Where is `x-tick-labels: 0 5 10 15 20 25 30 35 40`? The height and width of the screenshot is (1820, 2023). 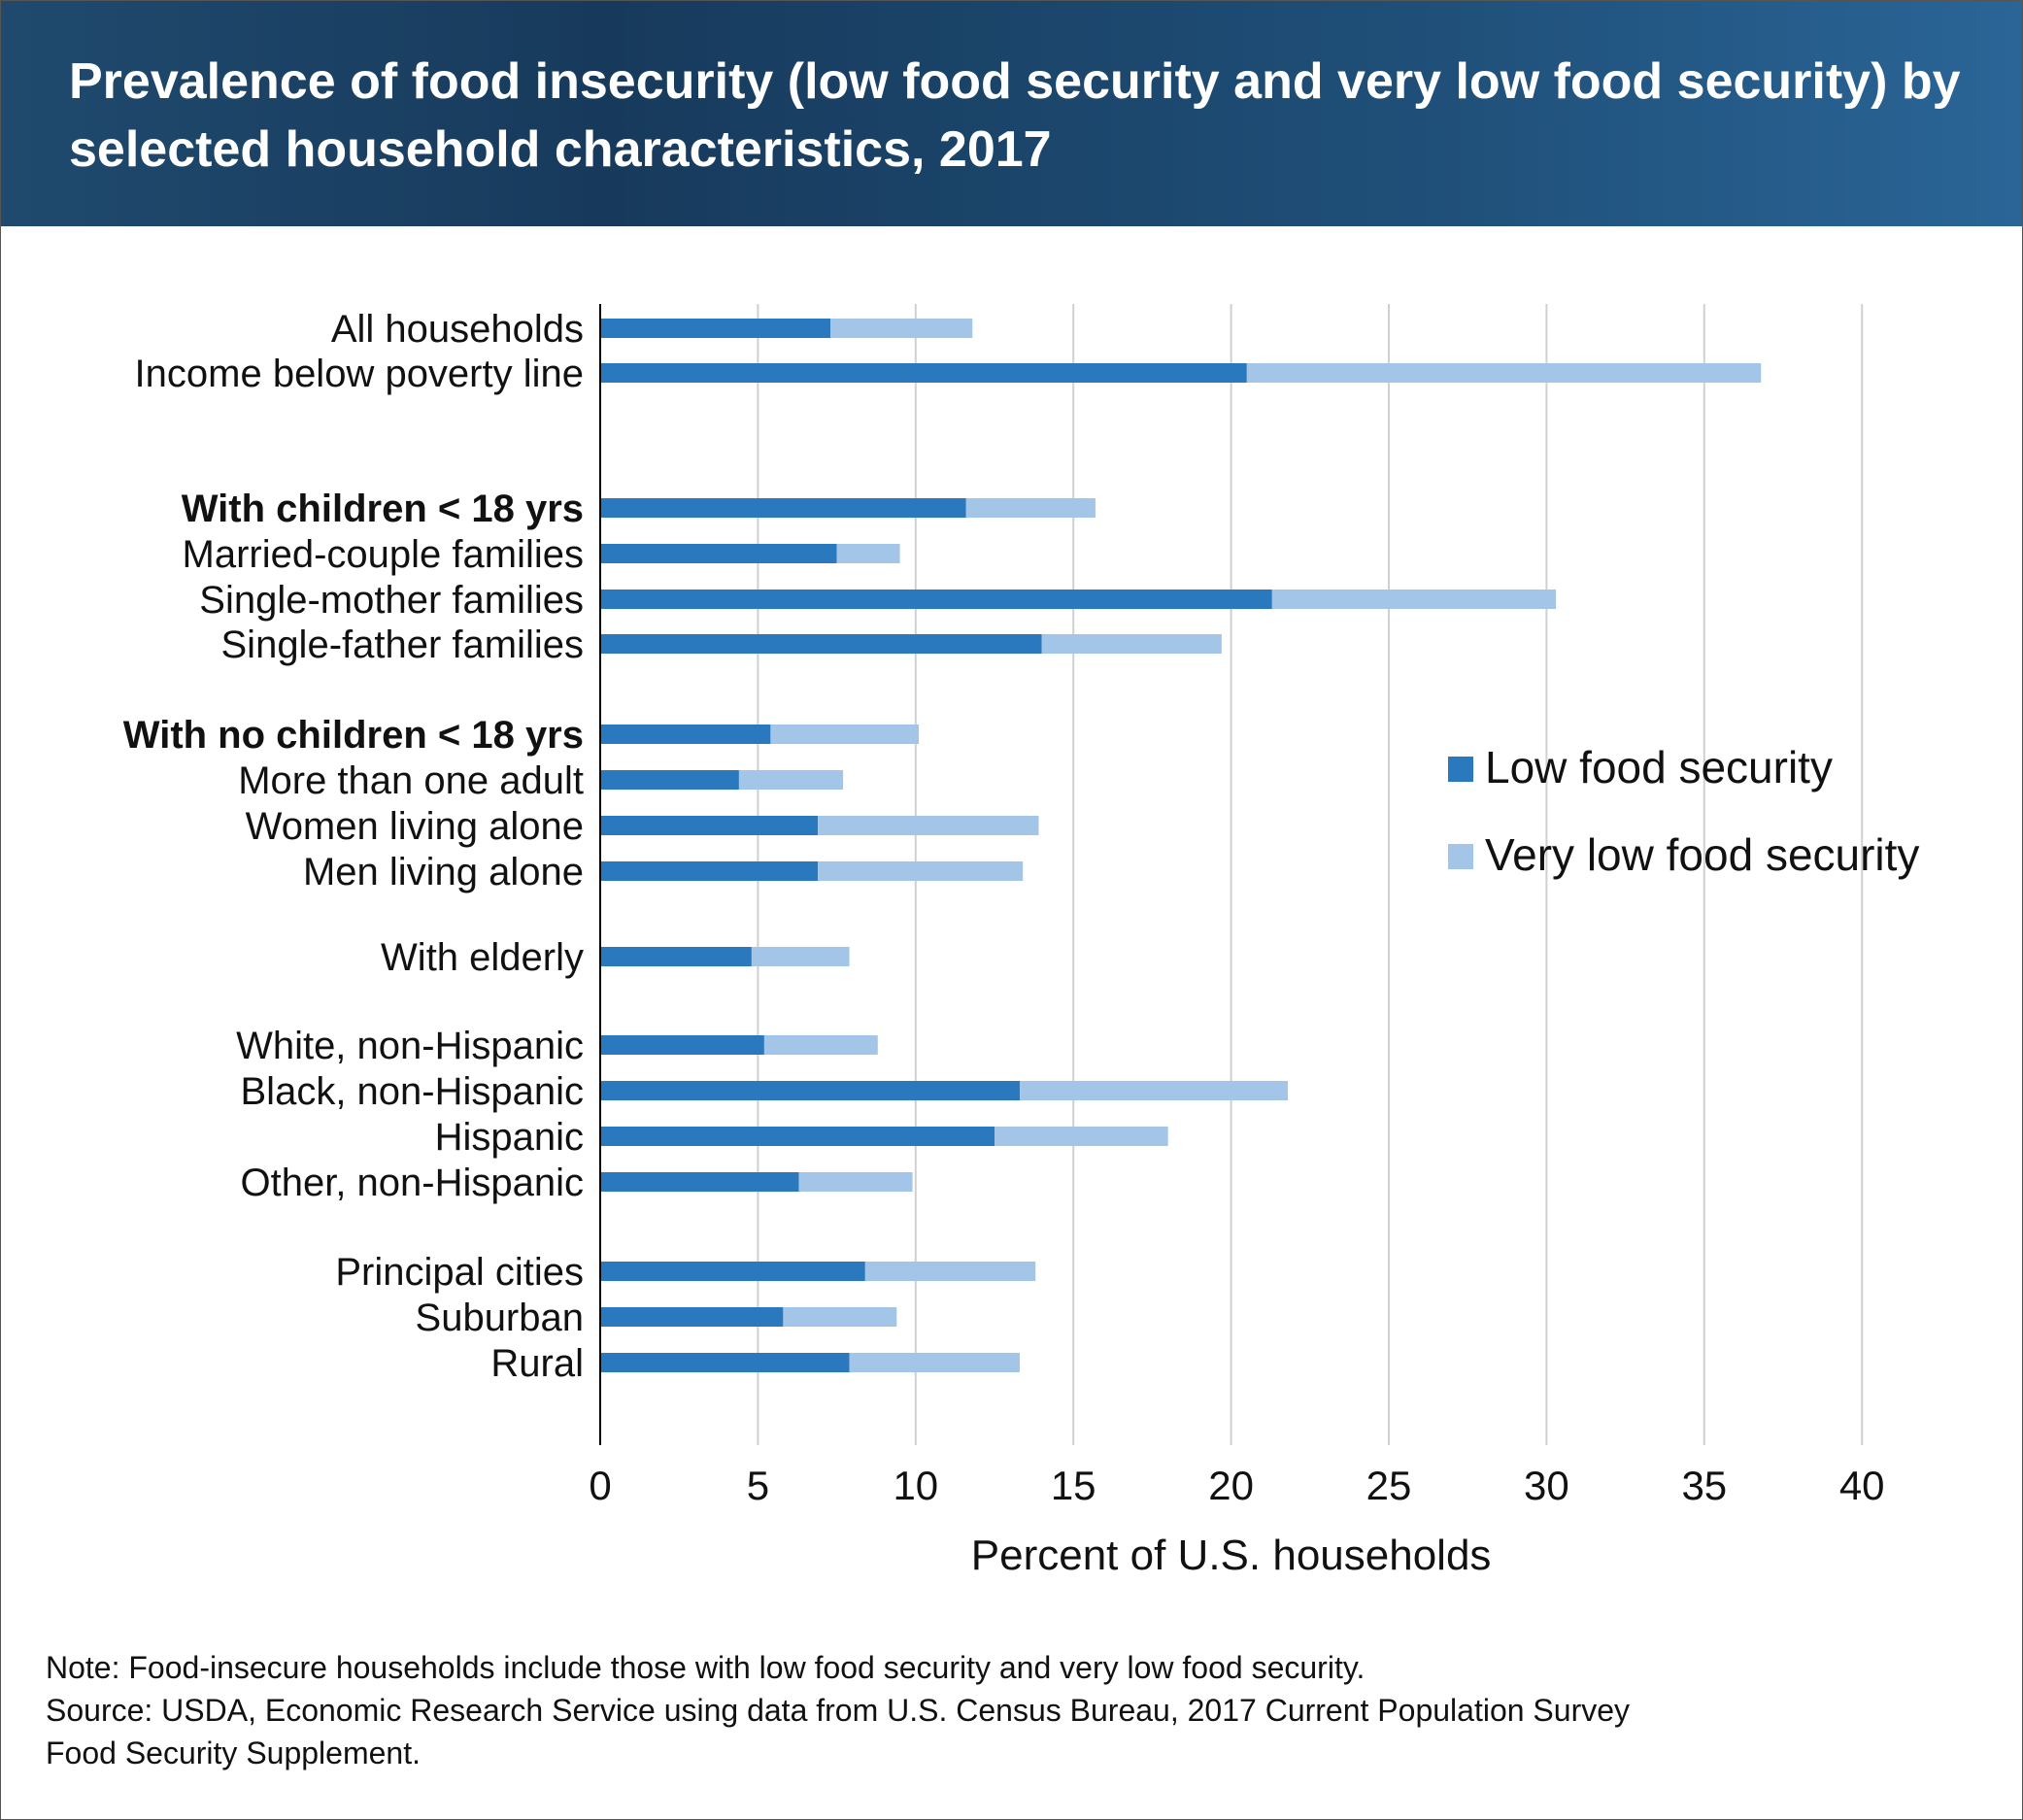
x-tick-labels: 0 5 10 15 20 25 30 35 40 is located at coordinates (1236, 1485).